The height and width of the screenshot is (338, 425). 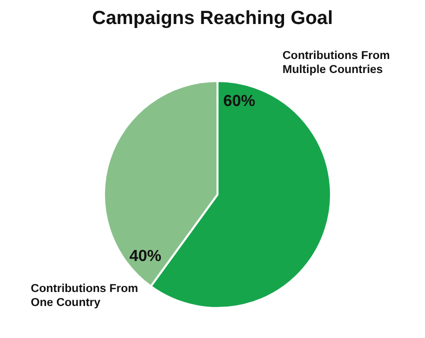 I want to click on slice-label: Contributions From One Country, so click(x=84, y=296).